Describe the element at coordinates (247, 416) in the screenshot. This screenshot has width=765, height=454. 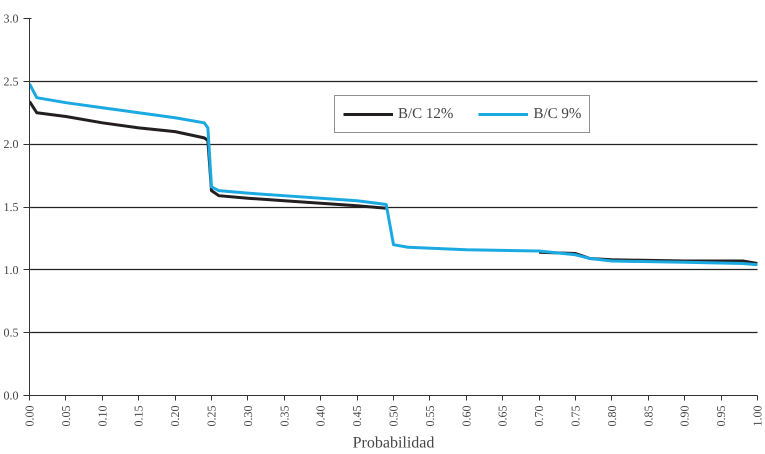
I see `x-tick-label: 0.30` at that location.